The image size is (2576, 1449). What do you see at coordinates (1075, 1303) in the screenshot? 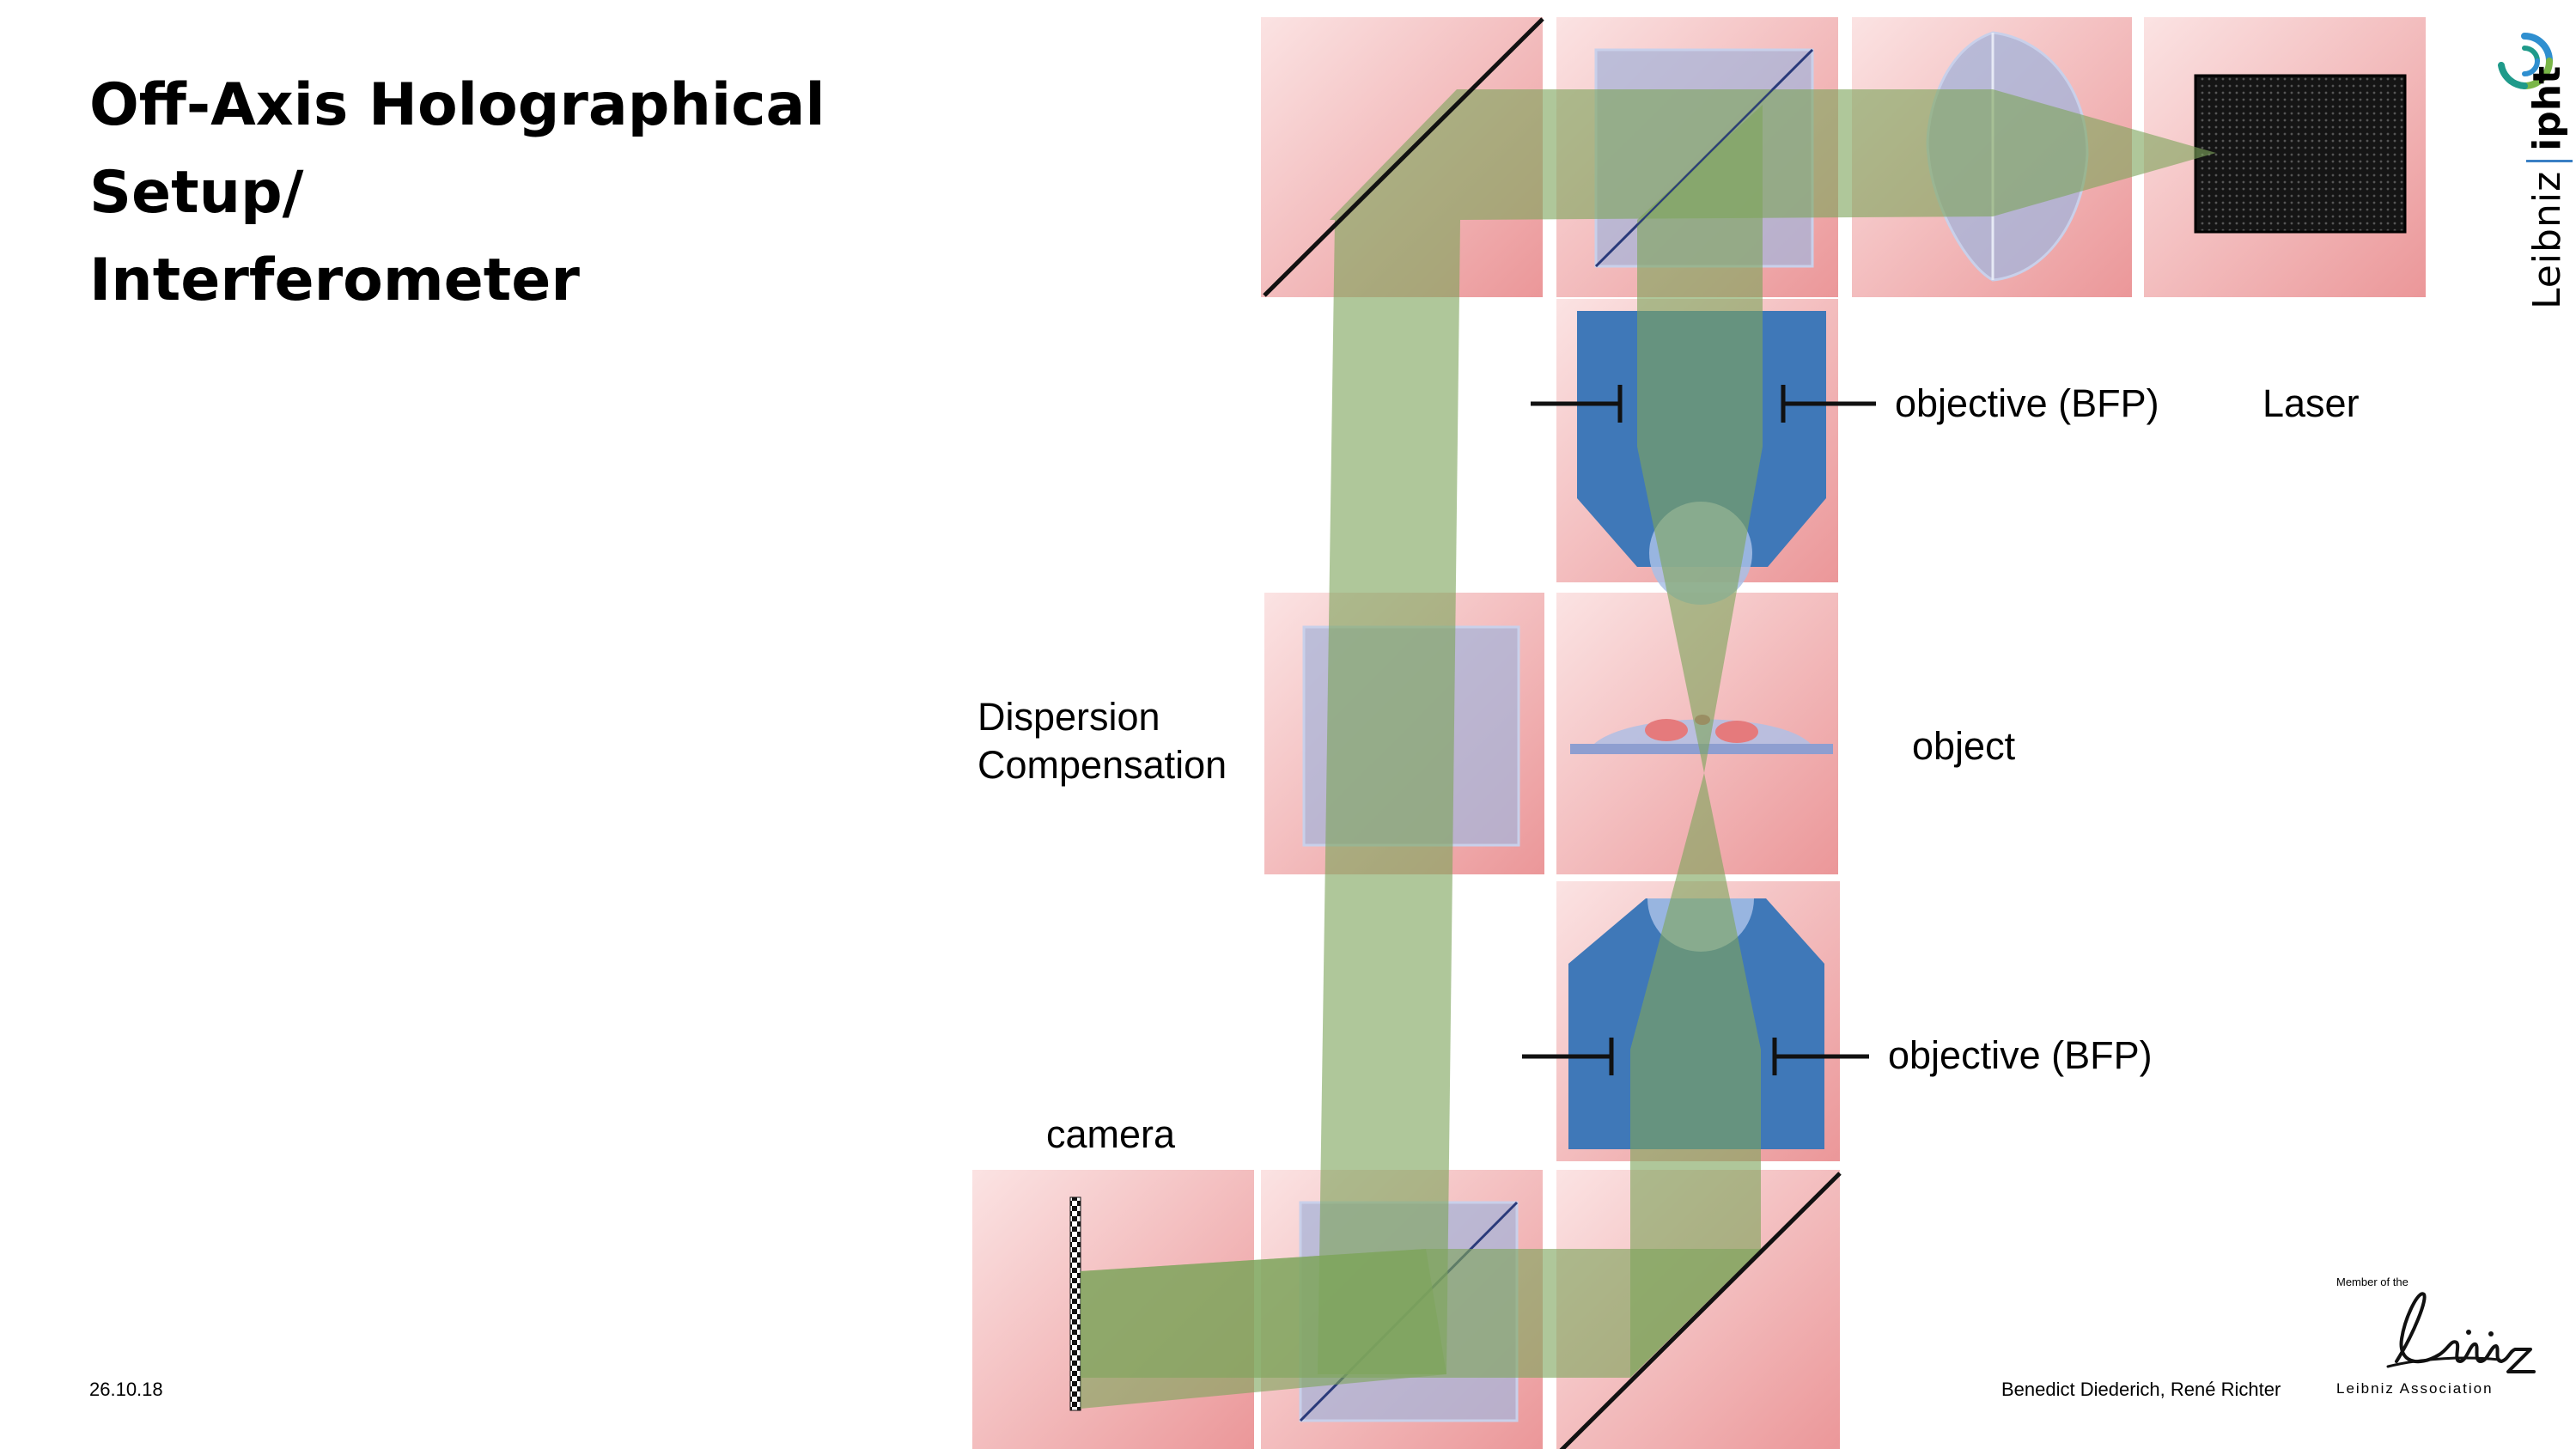
I see `camera-sensor` at bounding box center [1075, 1303].